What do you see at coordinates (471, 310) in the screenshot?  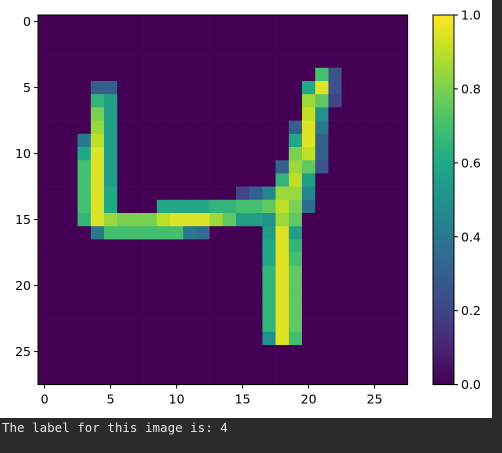 I see `colorbar-tick-label: 0.2` at bounding box center [471, 310].